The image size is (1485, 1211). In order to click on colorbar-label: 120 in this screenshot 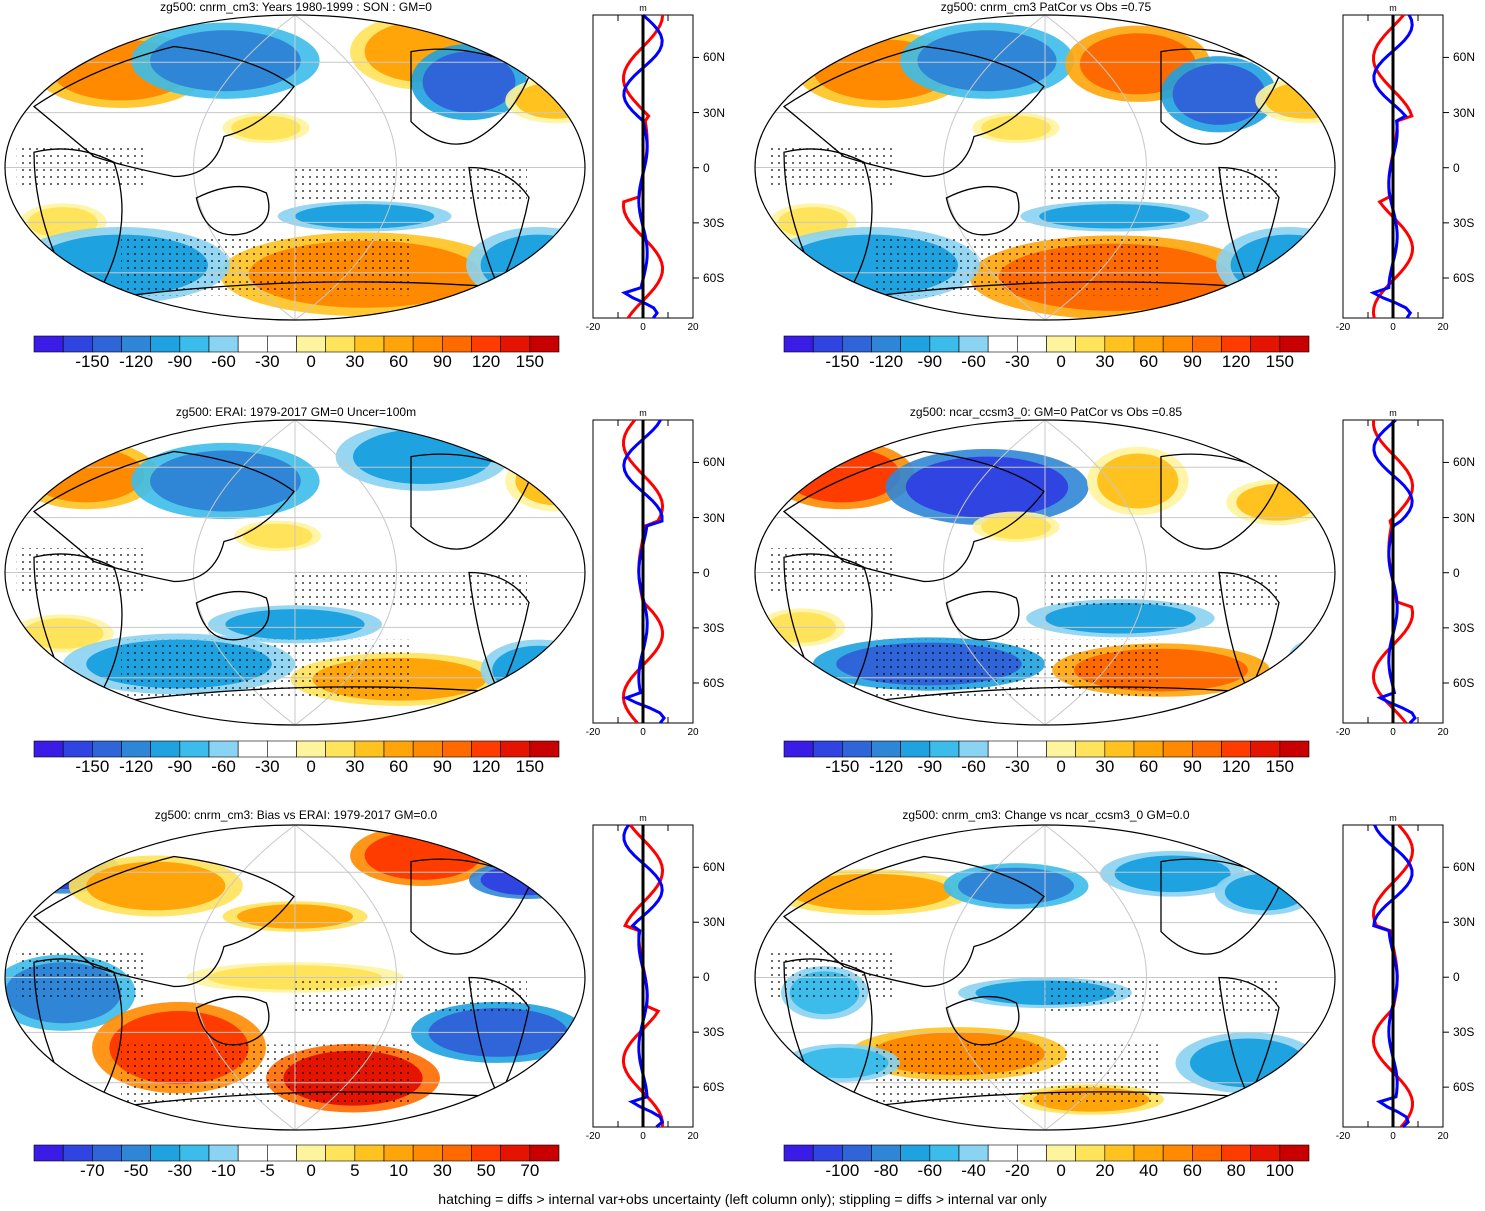, I will do `click(1236, 361)`.